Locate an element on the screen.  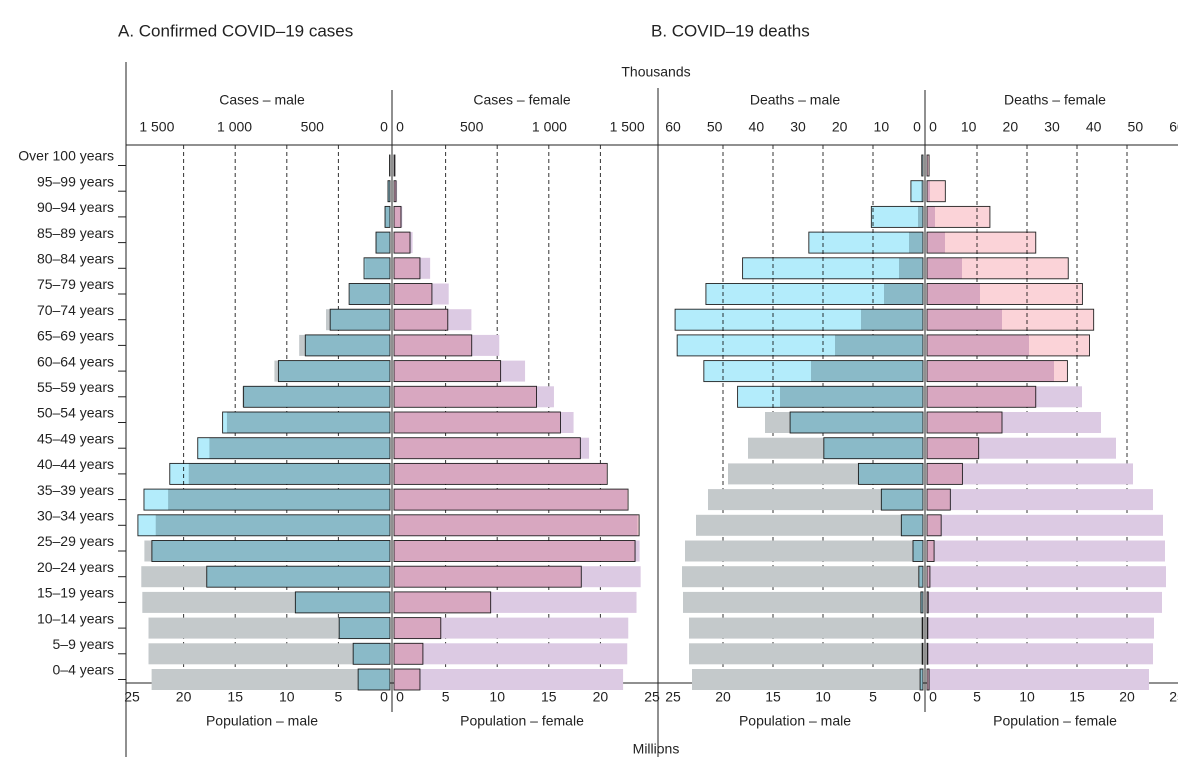
age-label: 30–34 years is located at coordinates (75, 516).